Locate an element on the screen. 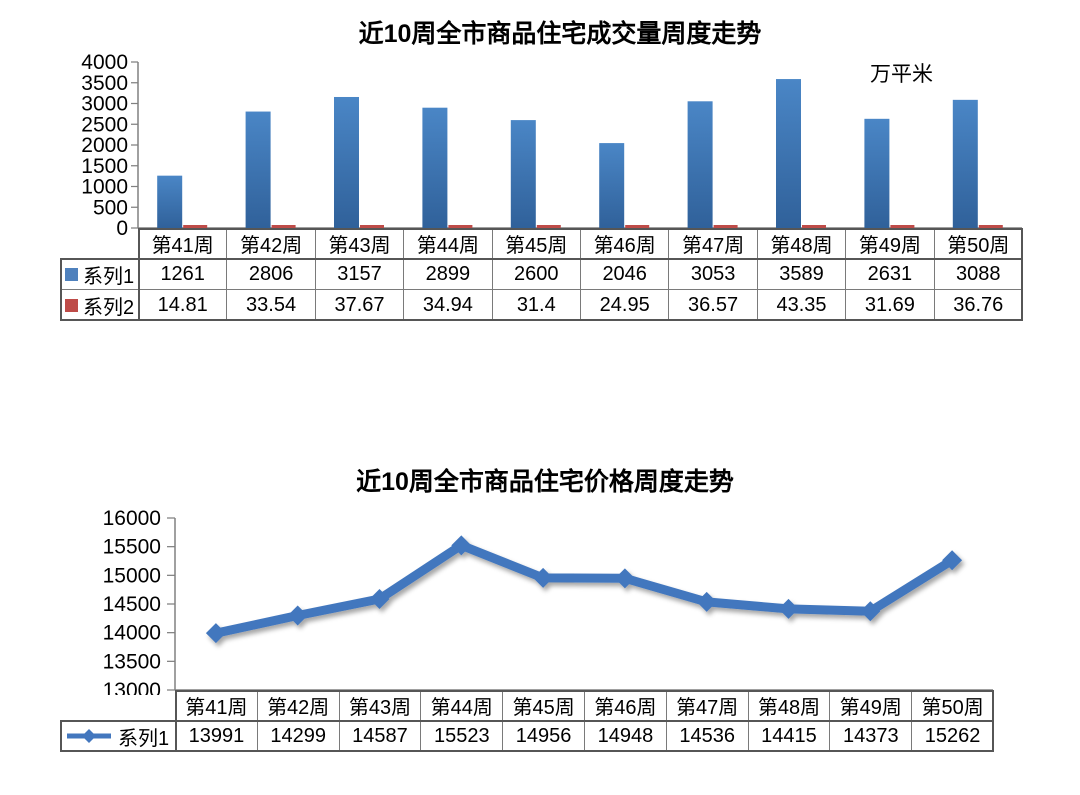  value-cell: 2899 is located at coordinates (448, 274).